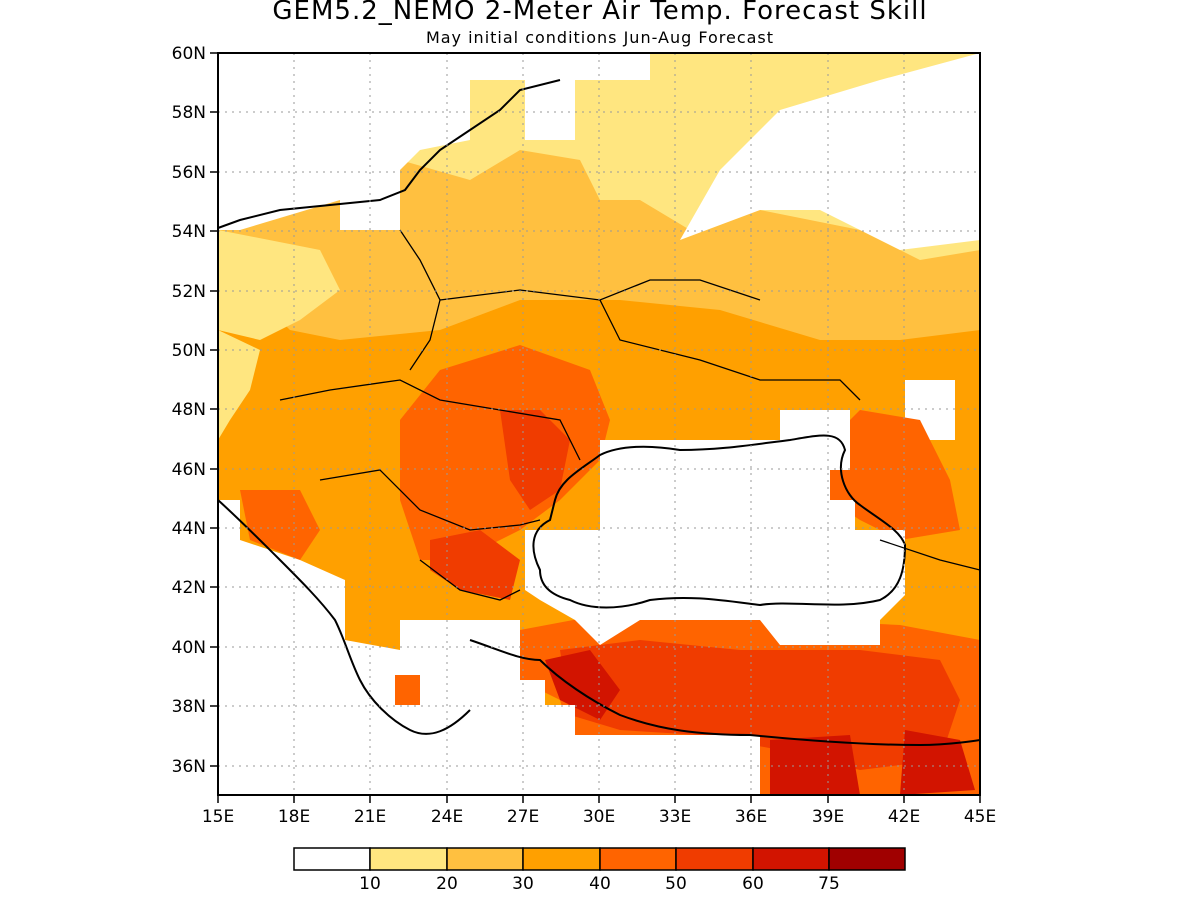 The image size is (1200, 900). Describe the element at coordinates (828, 817) in the screenshot. I see `lon-label: 39E` at that location.